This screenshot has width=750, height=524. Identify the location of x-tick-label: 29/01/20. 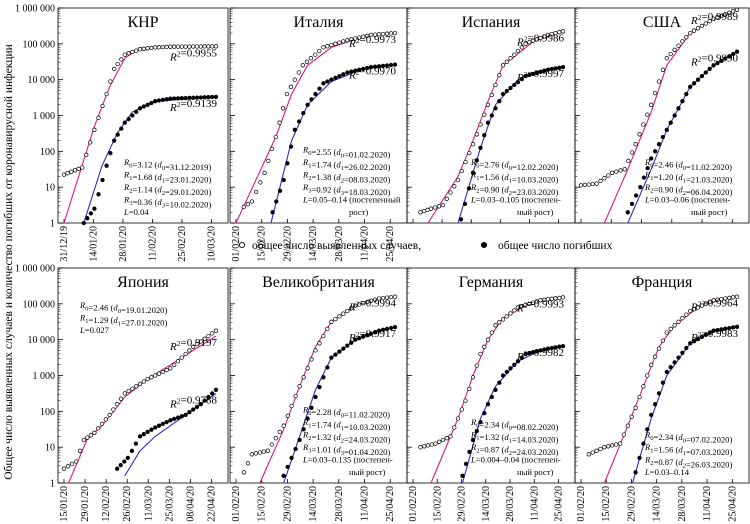
(85, 504).